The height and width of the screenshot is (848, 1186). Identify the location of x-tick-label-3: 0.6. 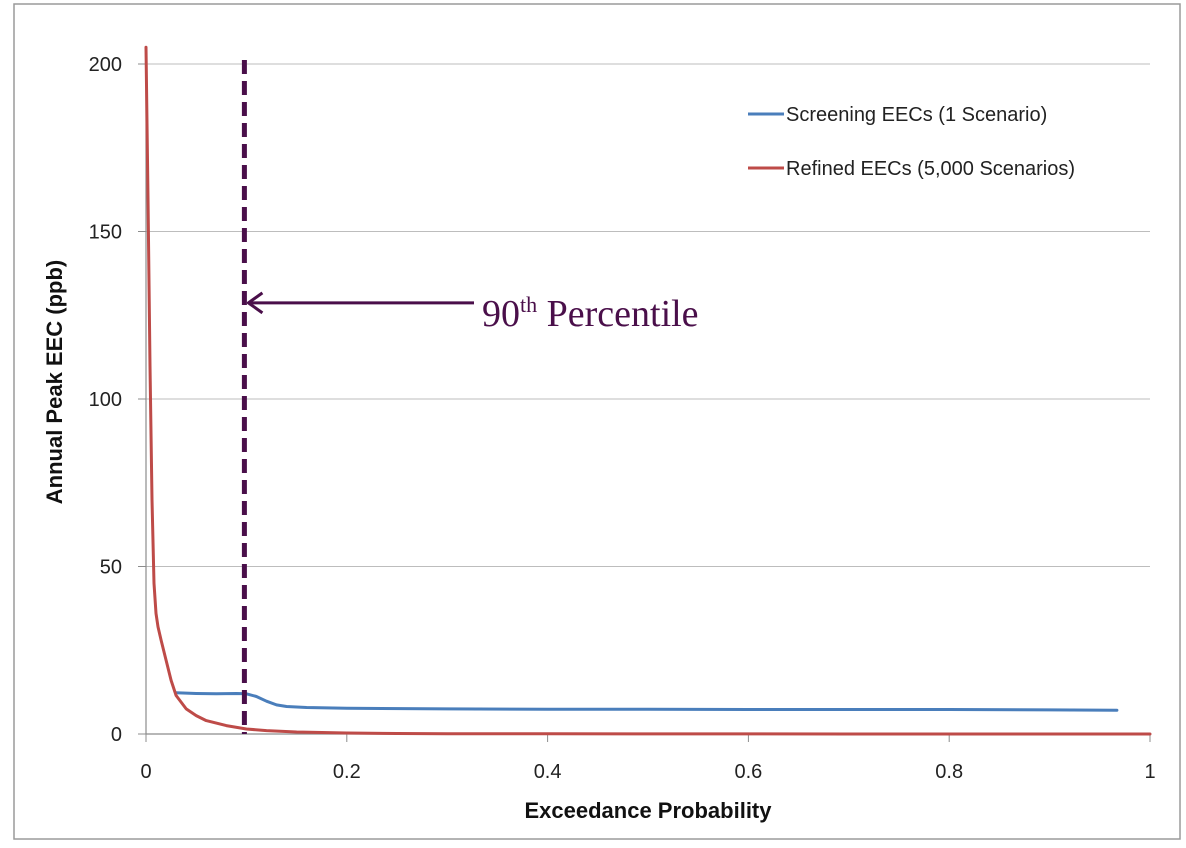
(748, 772).